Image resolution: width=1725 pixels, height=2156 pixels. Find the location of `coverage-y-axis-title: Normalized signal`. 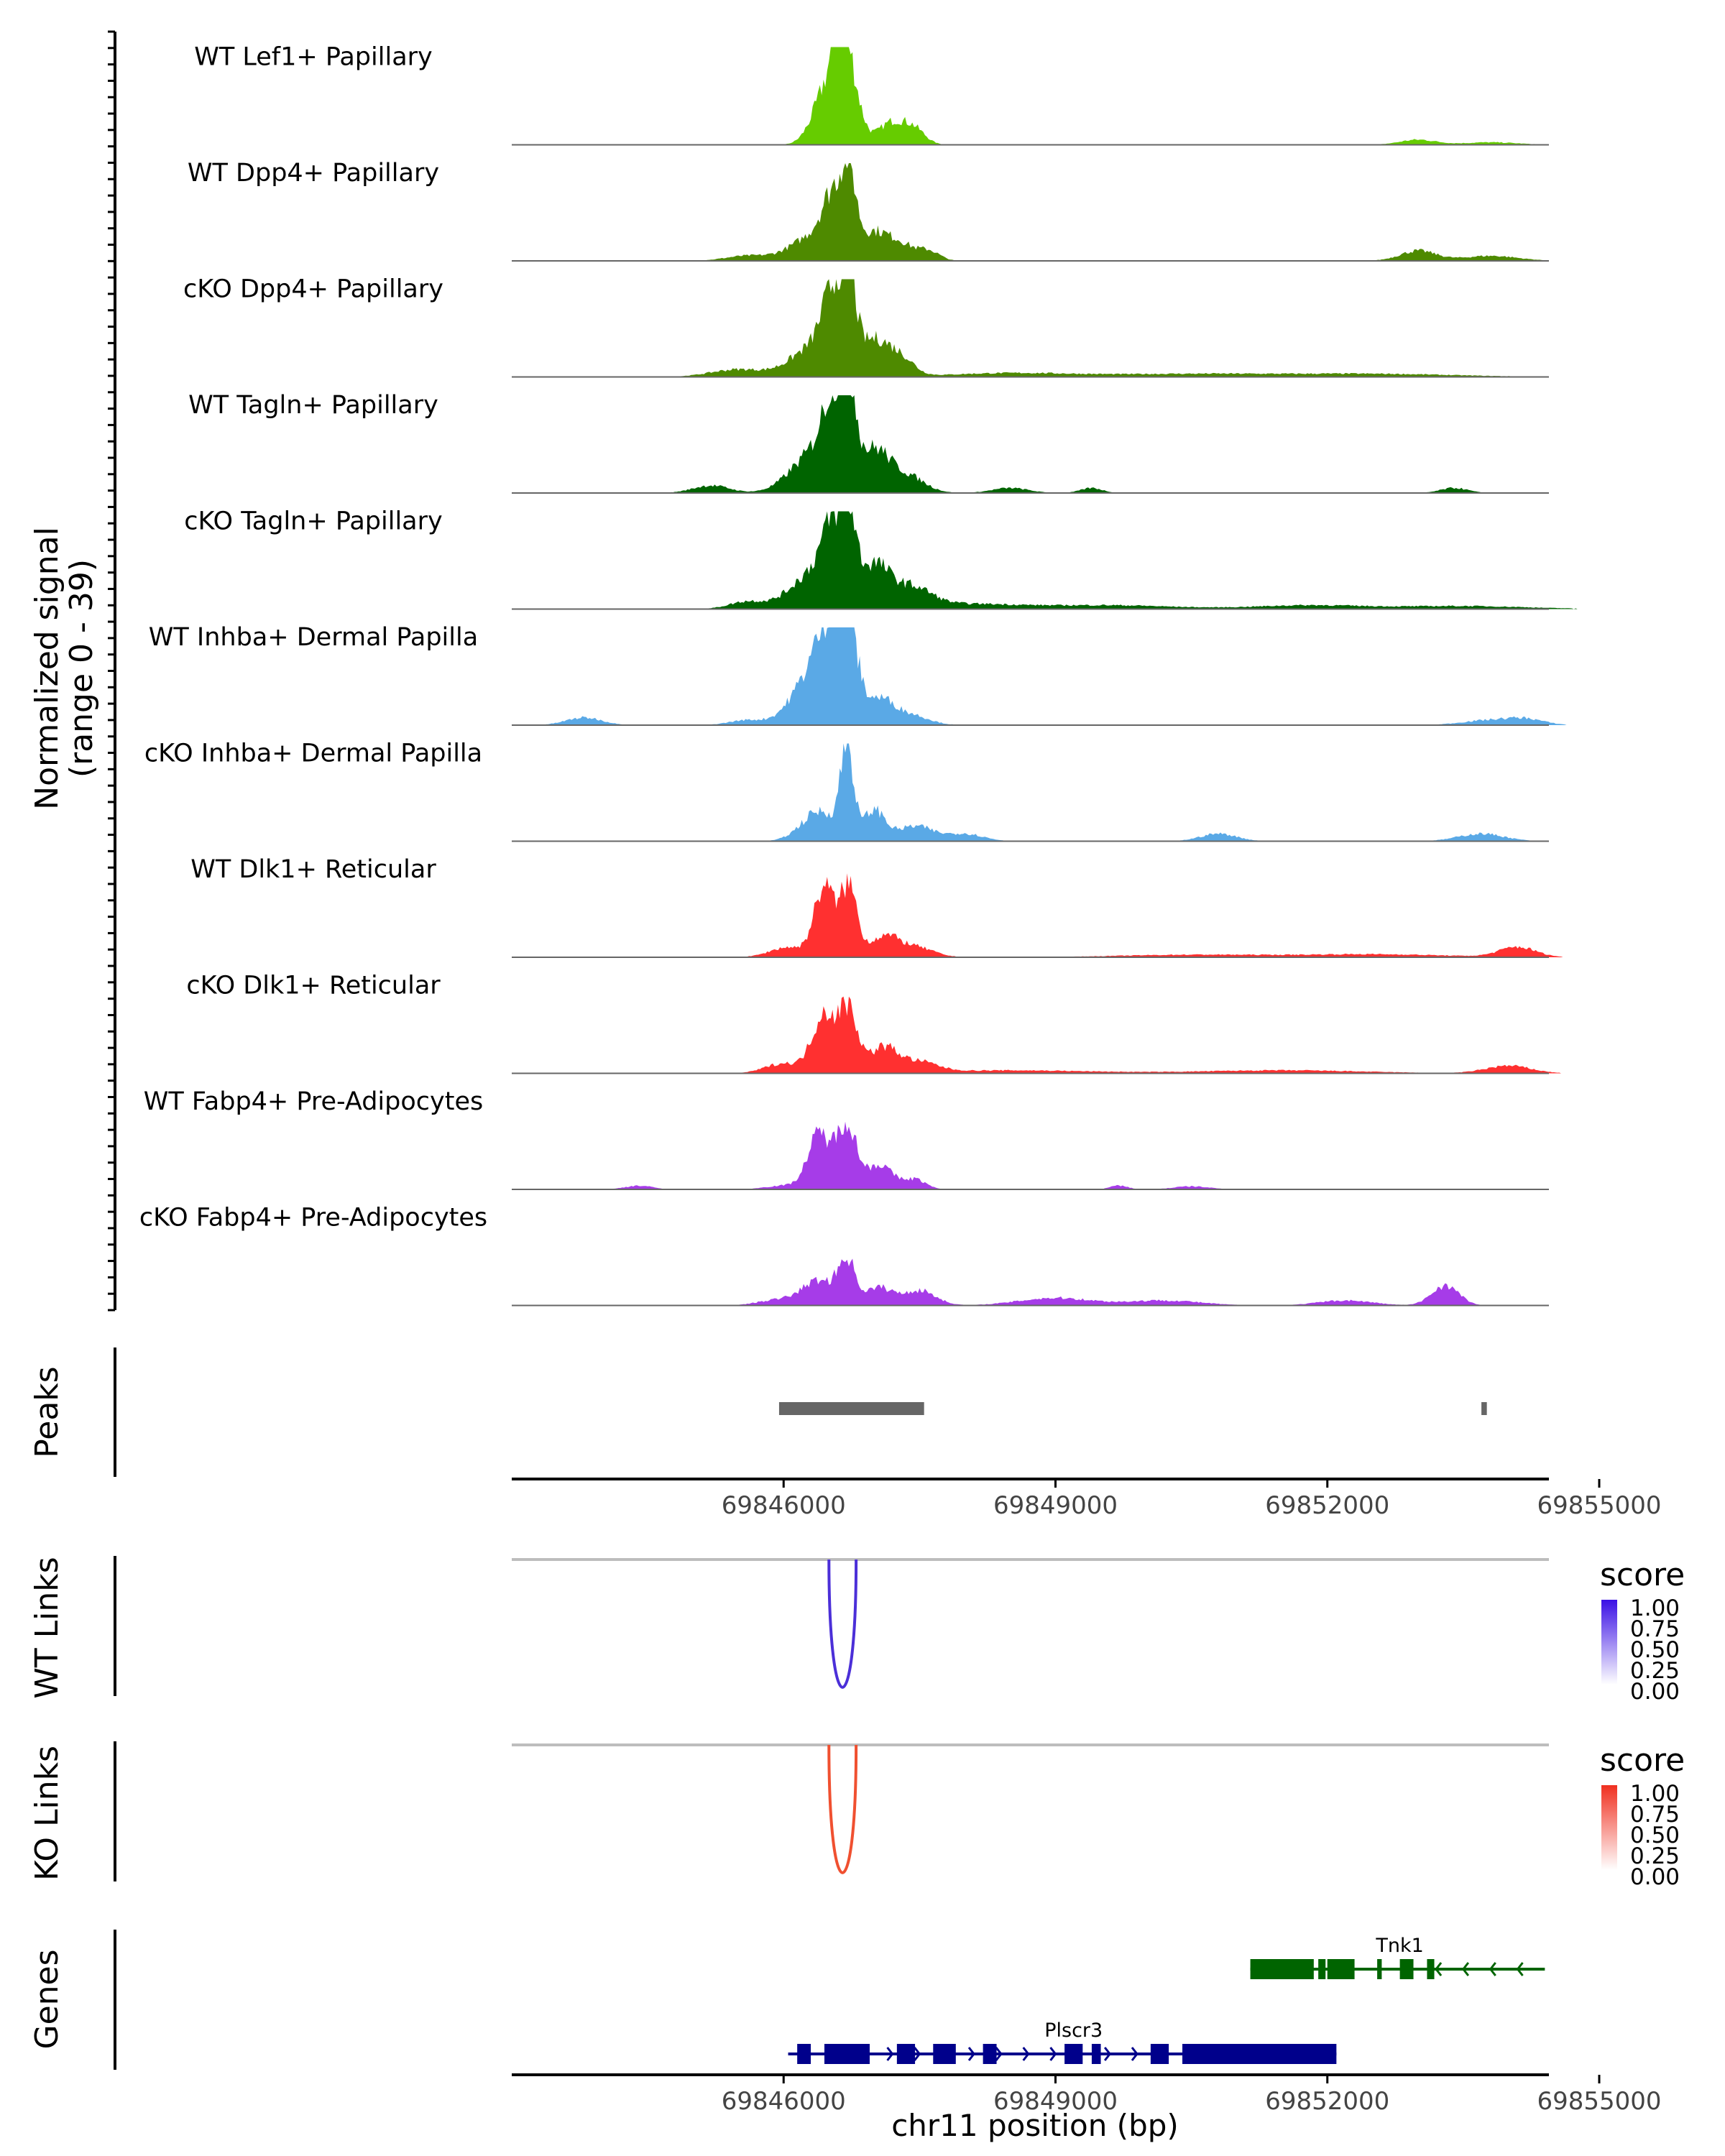

coverage-y-axis-title: Normalized signal is located at coordinates (47, 668).